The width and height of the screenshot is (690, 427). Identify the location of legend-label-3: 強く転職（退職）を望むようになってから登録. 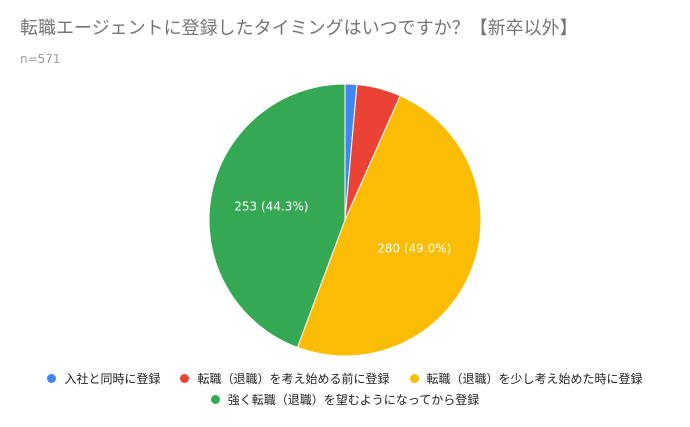
(353, 400).